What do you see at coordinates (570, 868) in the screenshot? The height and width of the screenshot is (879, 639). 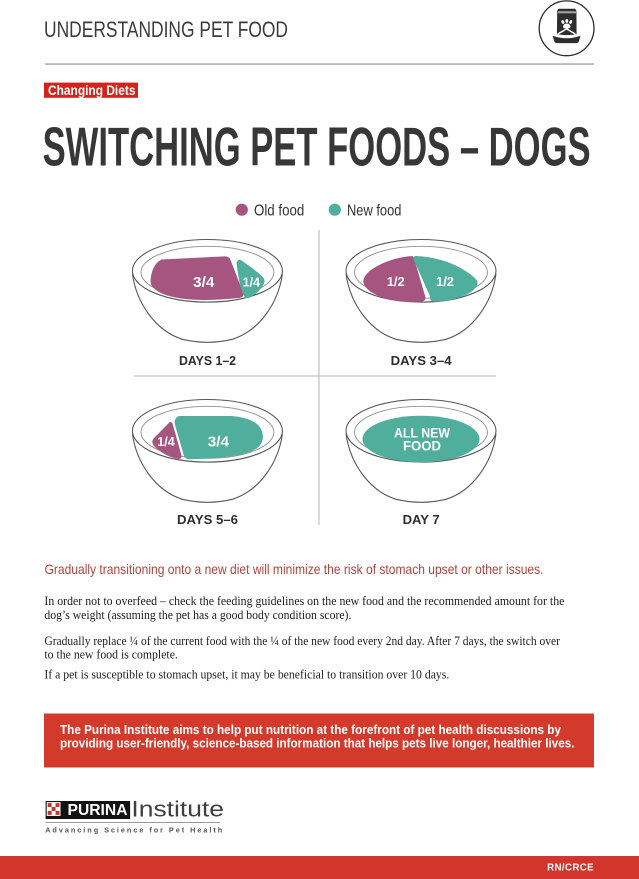 I see `svg-text: RN/CRCE` at bounding box center [570, 868].